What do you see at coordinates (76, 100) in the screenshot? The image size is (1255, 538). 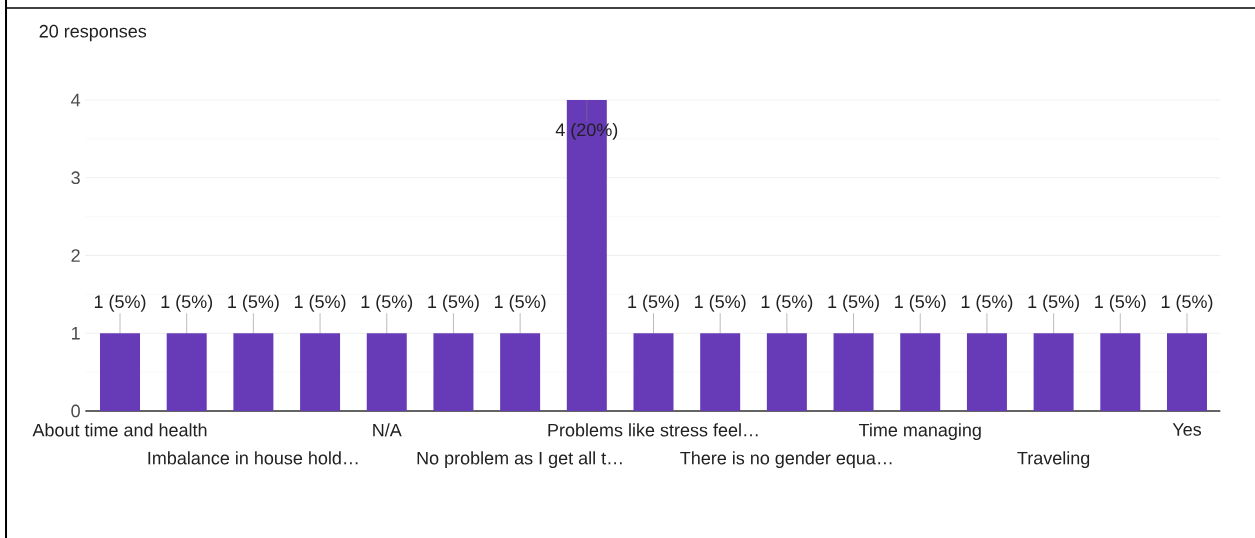 I see `y-tick-label: 4` at bounding box center [76, 100].